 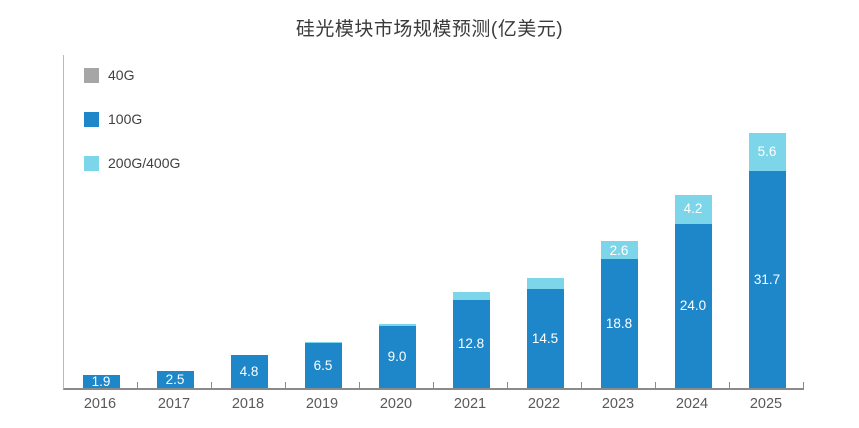 I want to click on bar-2021: 12.8, so click(x=471, y=340).